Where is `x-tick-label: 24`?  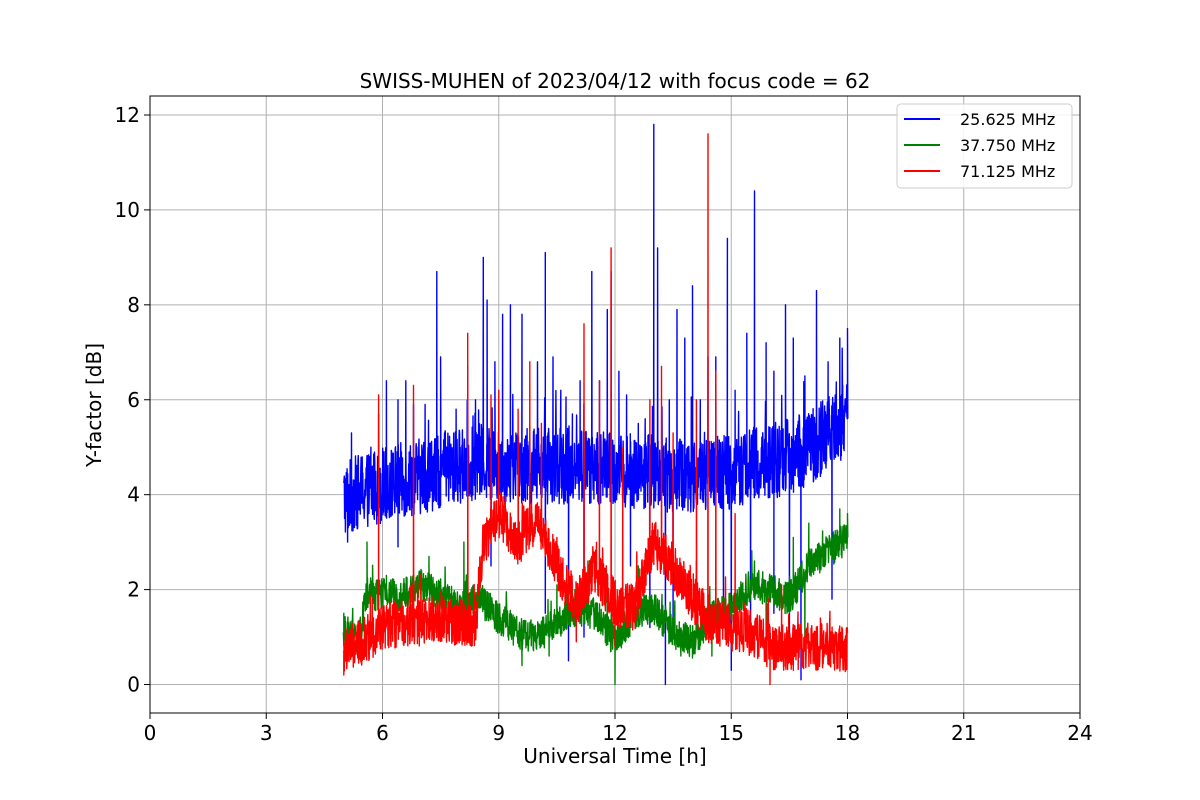
x-tick-label: 24 is located at coordinates (1079, 733).